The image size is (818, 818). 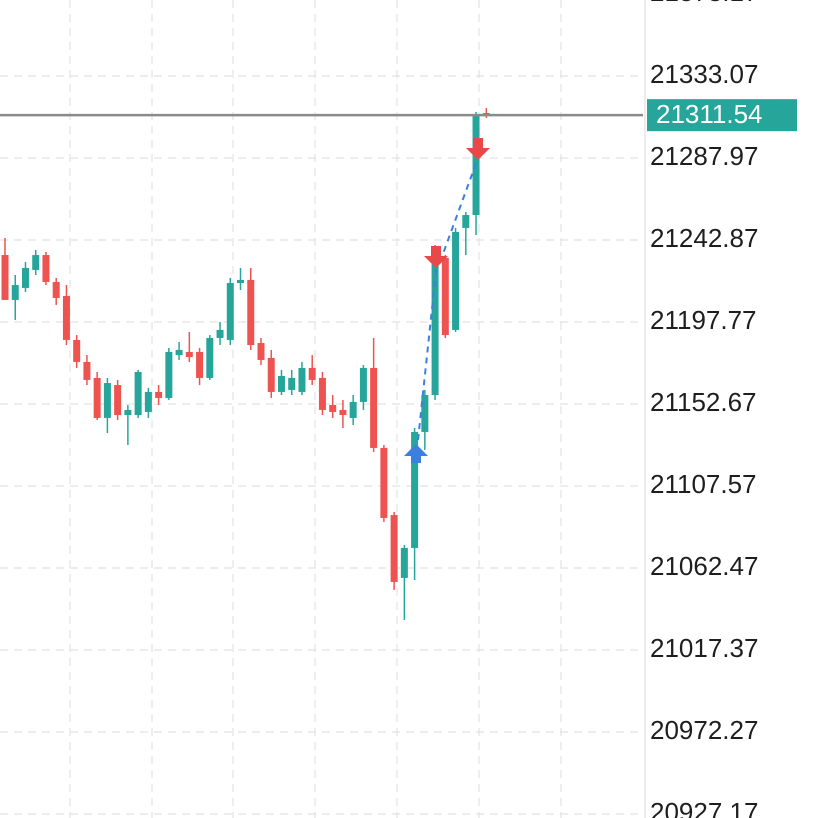 What do you see at coordinates (704, 648) in the screenshot?
I see `y-tick-label: 21017.37` at bounding box center [704, 648].